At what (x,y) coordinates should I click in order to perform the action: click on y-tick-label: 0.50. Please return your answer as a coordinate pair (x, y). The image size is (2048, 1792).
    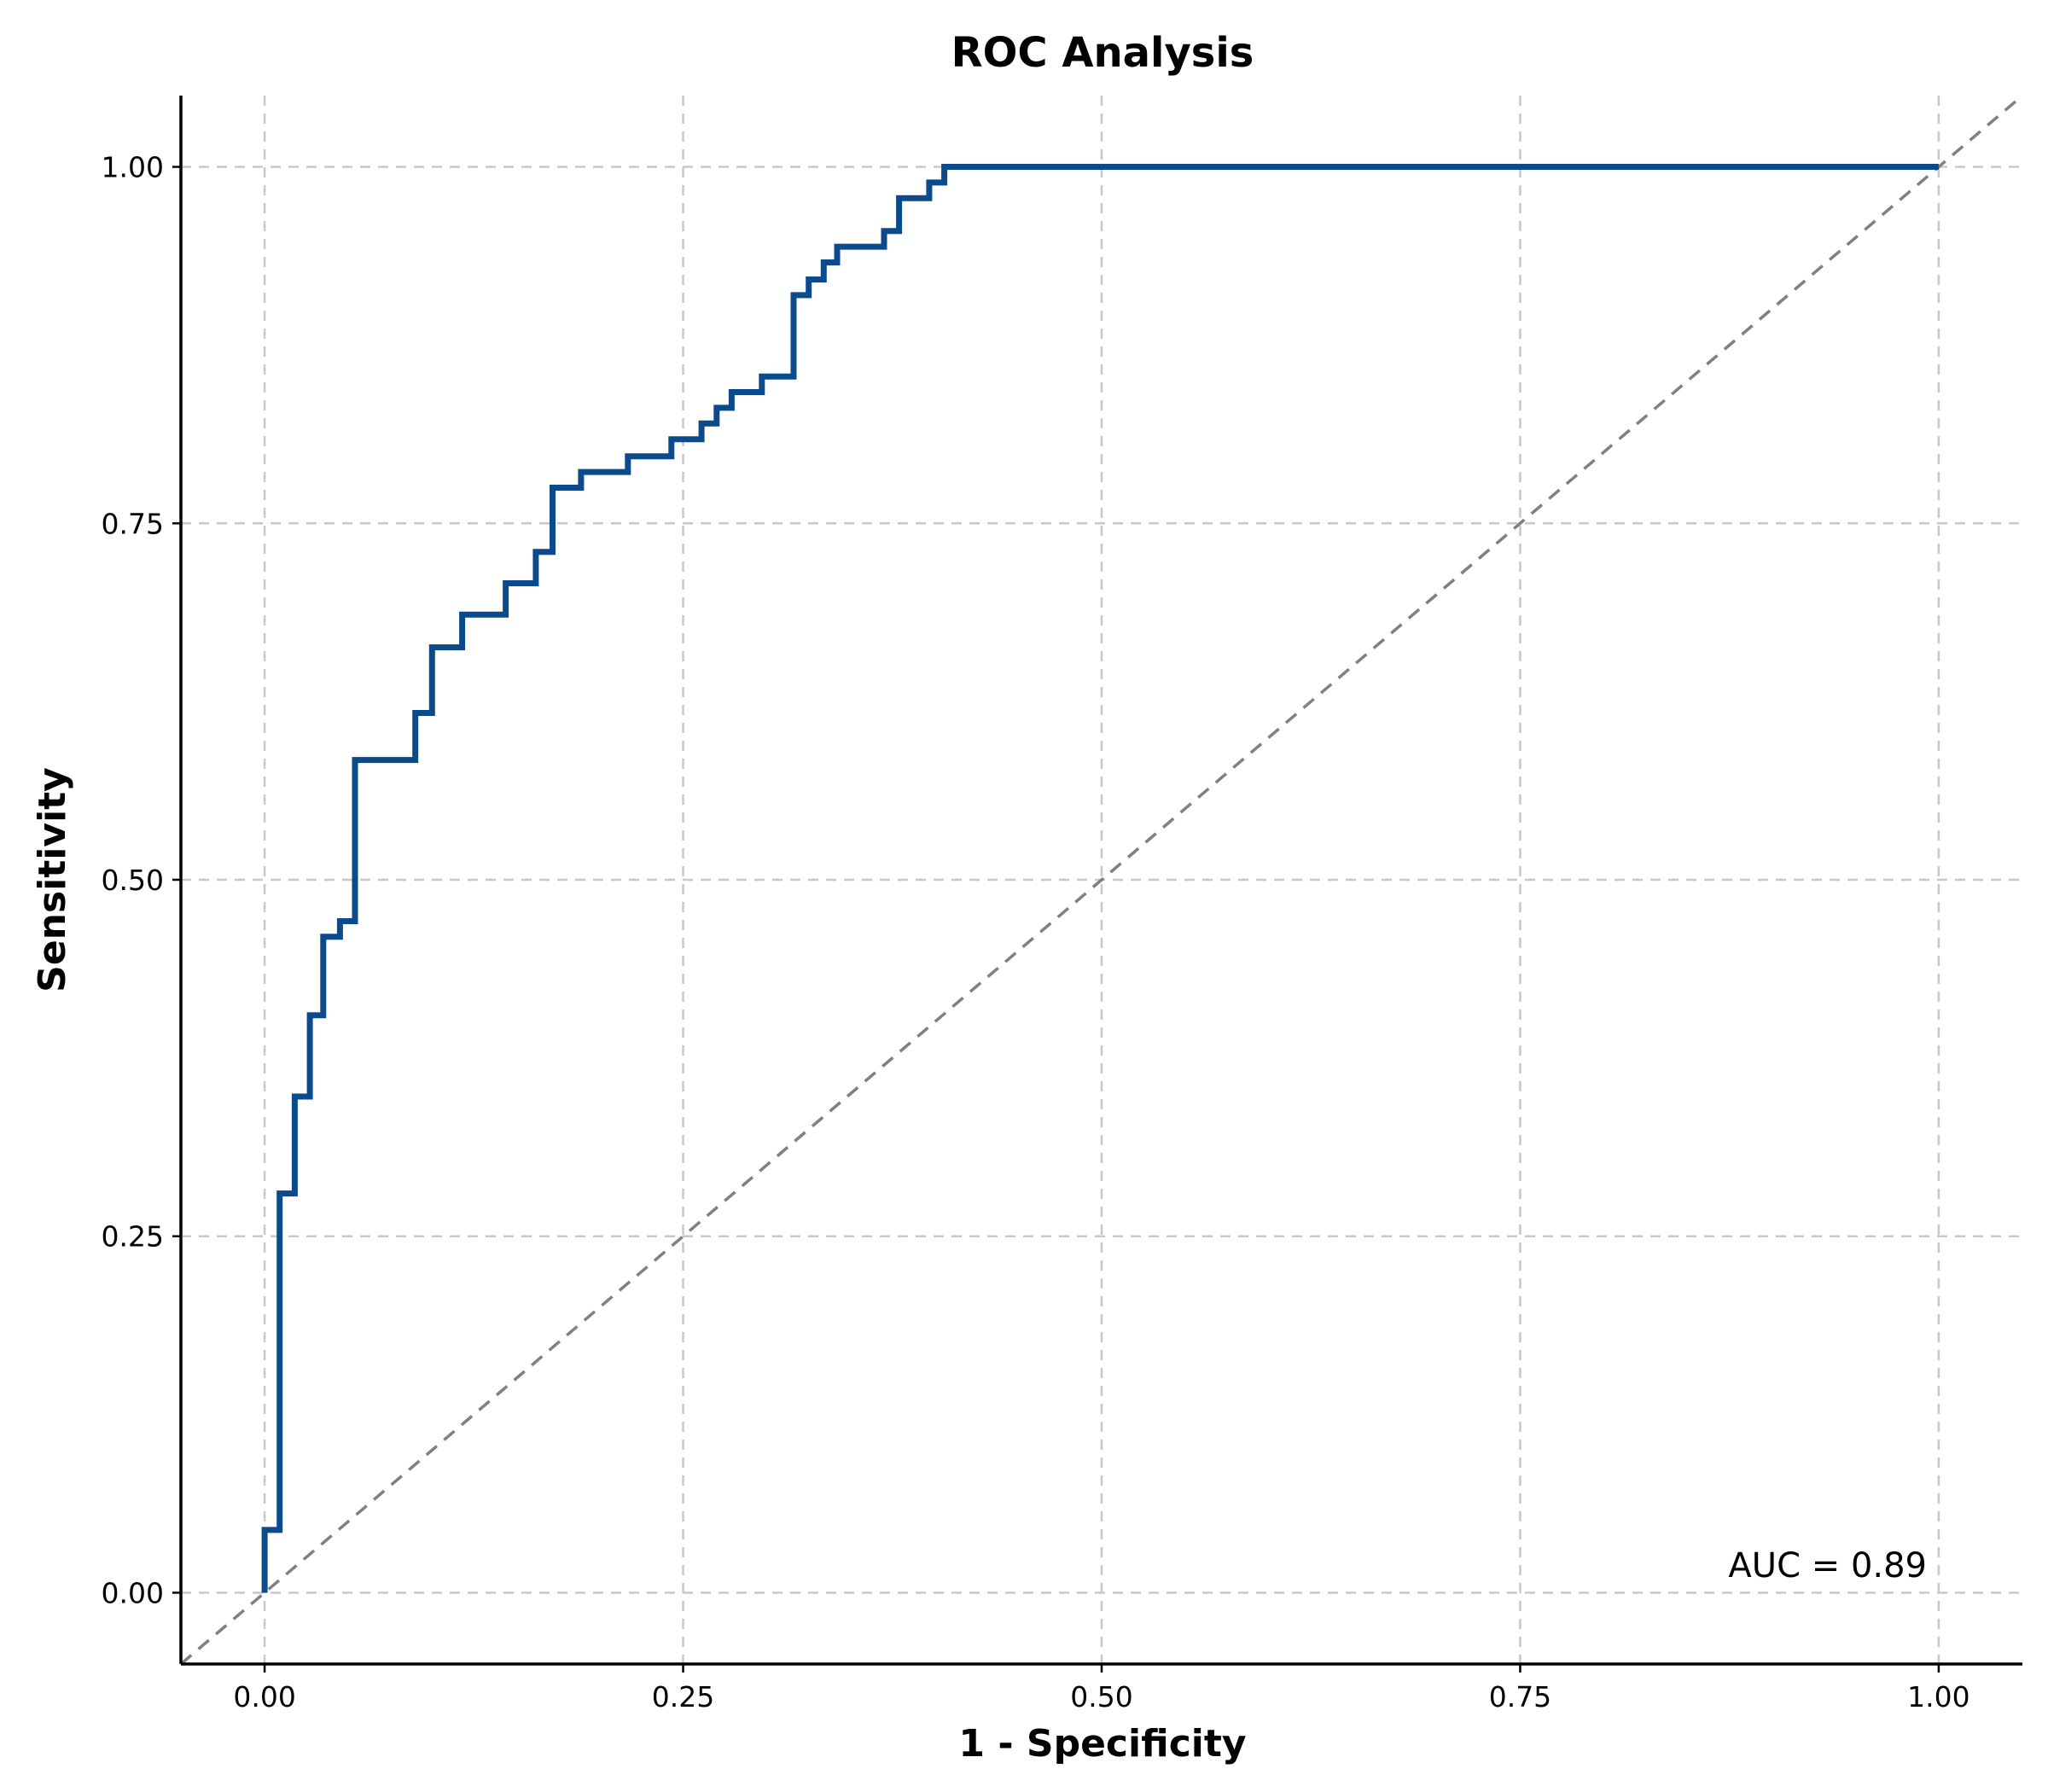
    Looking at the image, I should click on (133, 880).